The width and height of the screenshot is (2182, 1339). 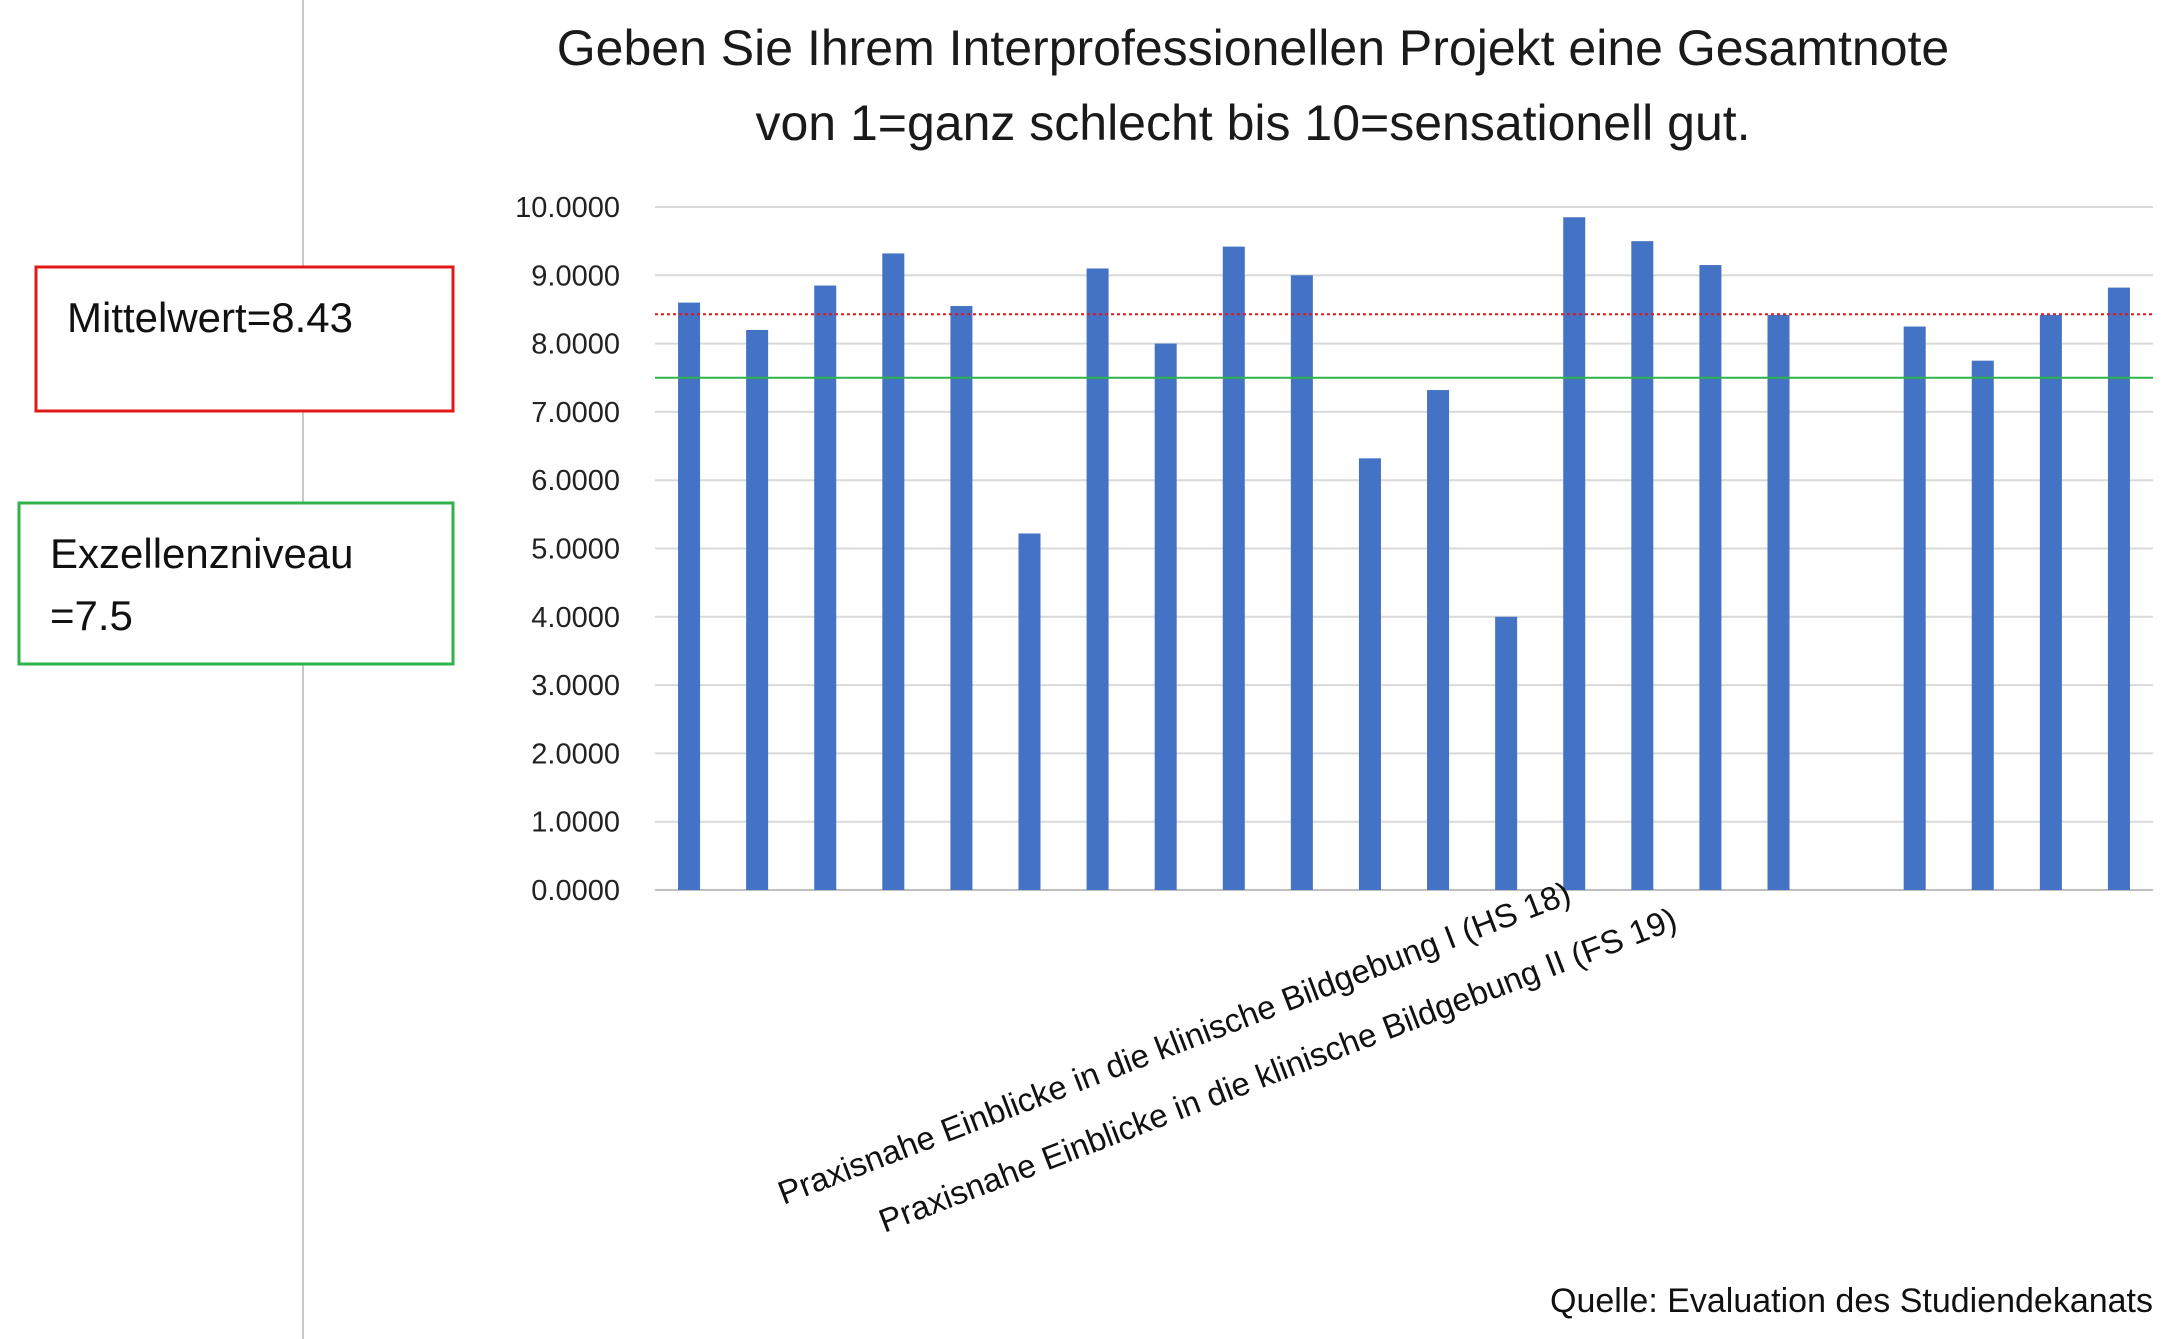 I want to click on mean-box, so click(x=244, y=339).